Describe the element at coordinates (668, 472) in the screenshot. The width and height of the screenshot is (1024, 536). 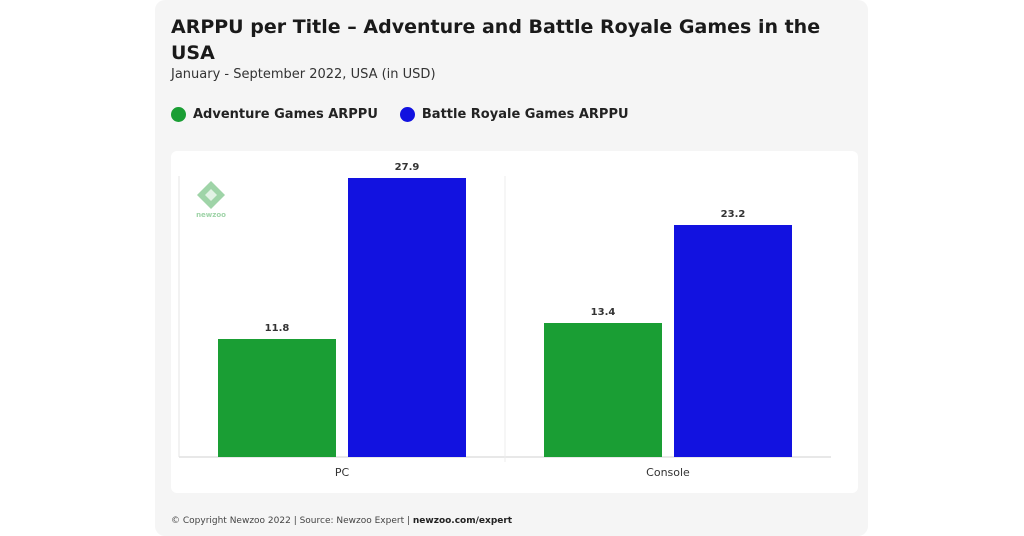
I see `x-tick-label: Console` at that location.